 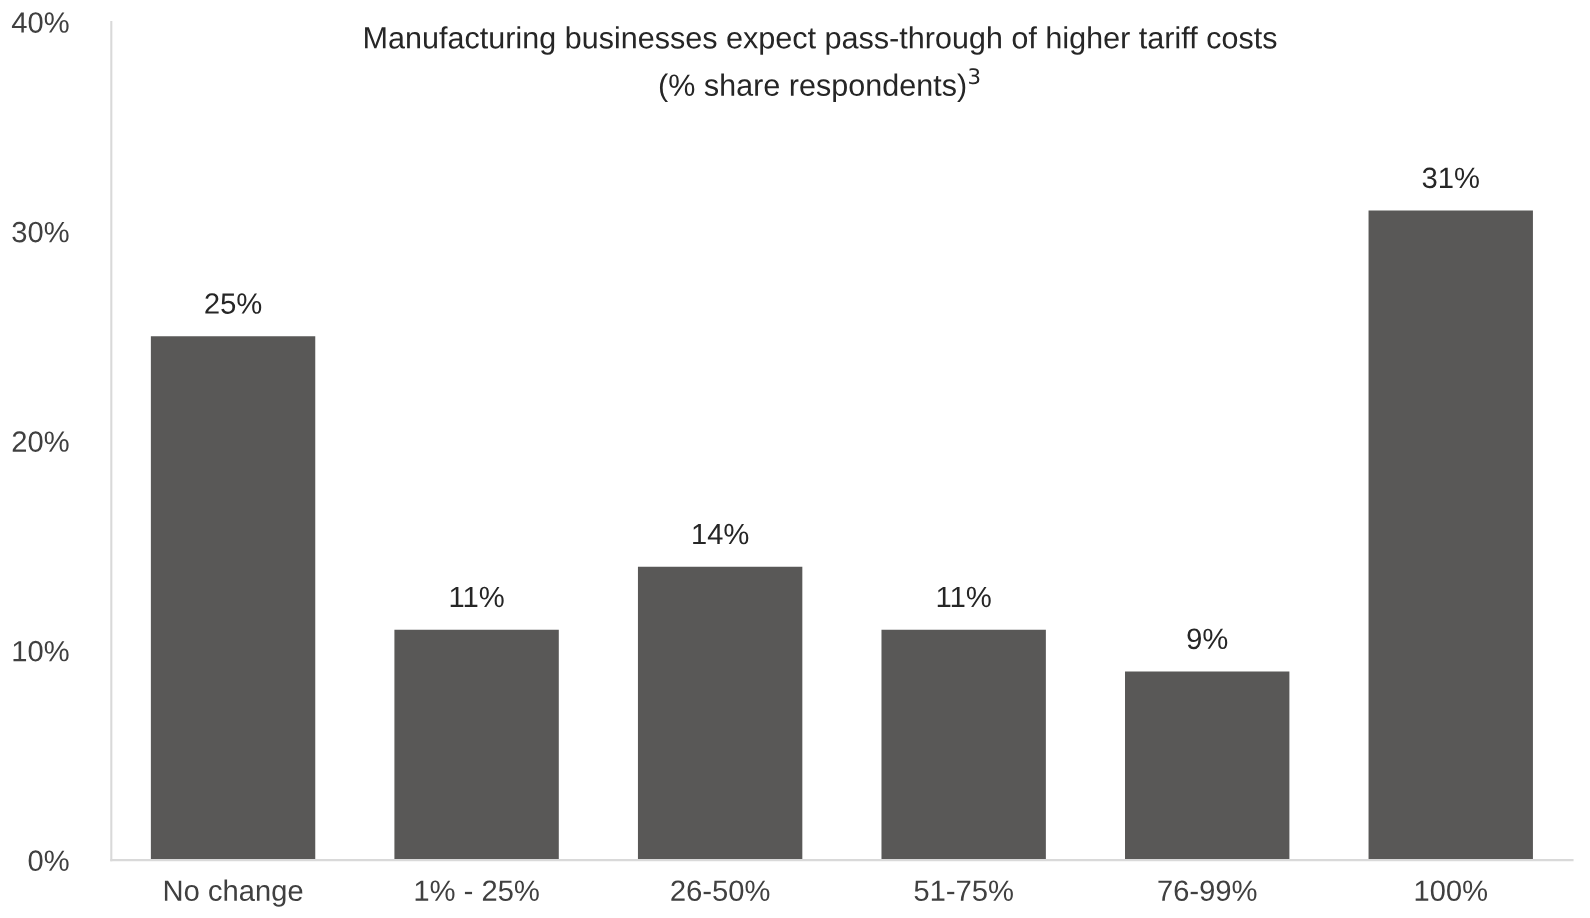 What do you see at coordinates (1450, 178) in the screenshot?
I see `data-label: 31%` at bounding box center [1450, 178].